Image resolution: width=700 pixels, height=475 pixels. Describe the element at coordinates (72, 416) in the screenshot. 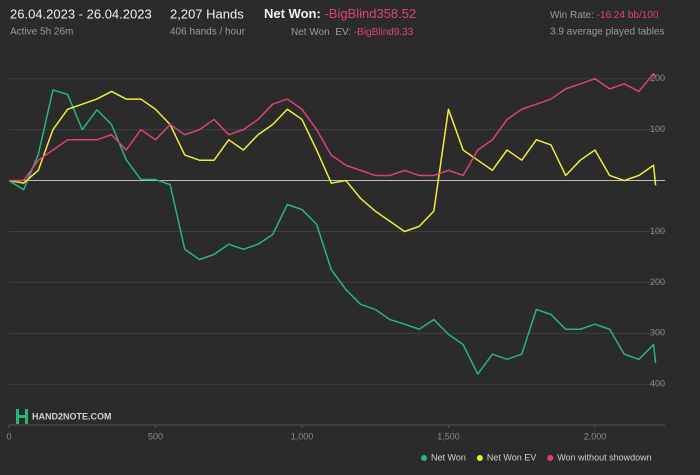

I see `logo-text: HAND2NOTE.COM` at that location.